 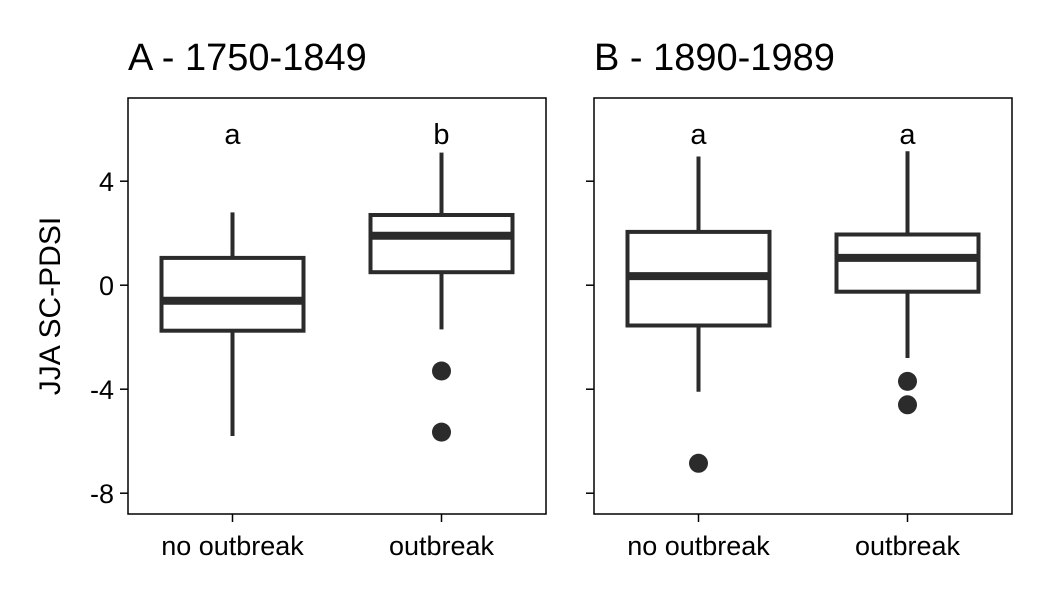 I want to click on panel-a-x-tick-label: outbreak, so click(x=442, y=546).